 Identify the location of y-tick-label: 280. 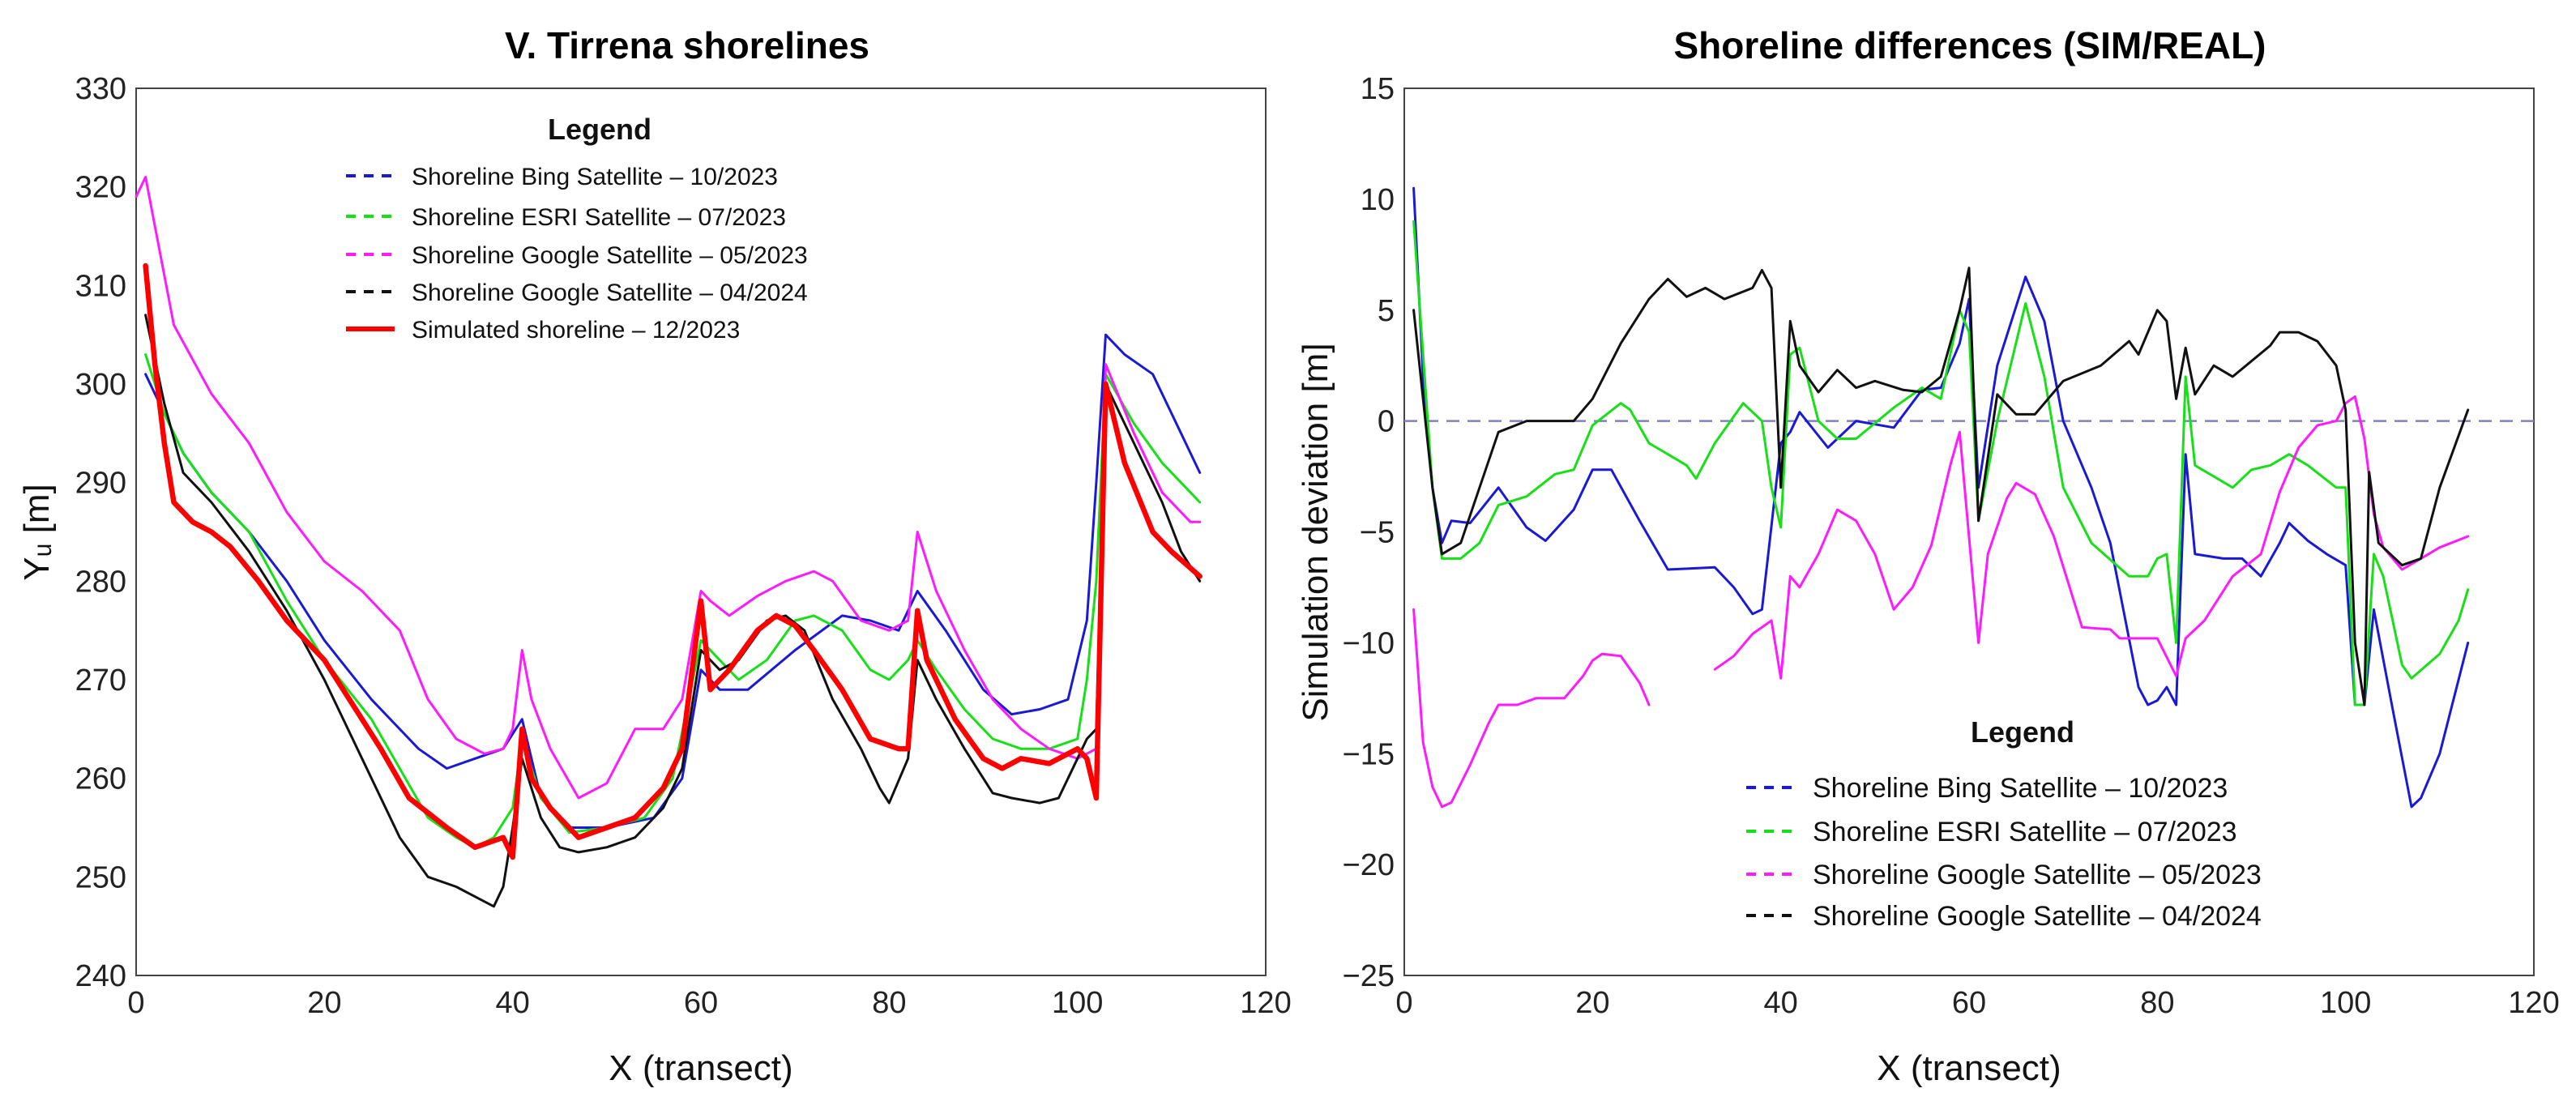
(100, 582).